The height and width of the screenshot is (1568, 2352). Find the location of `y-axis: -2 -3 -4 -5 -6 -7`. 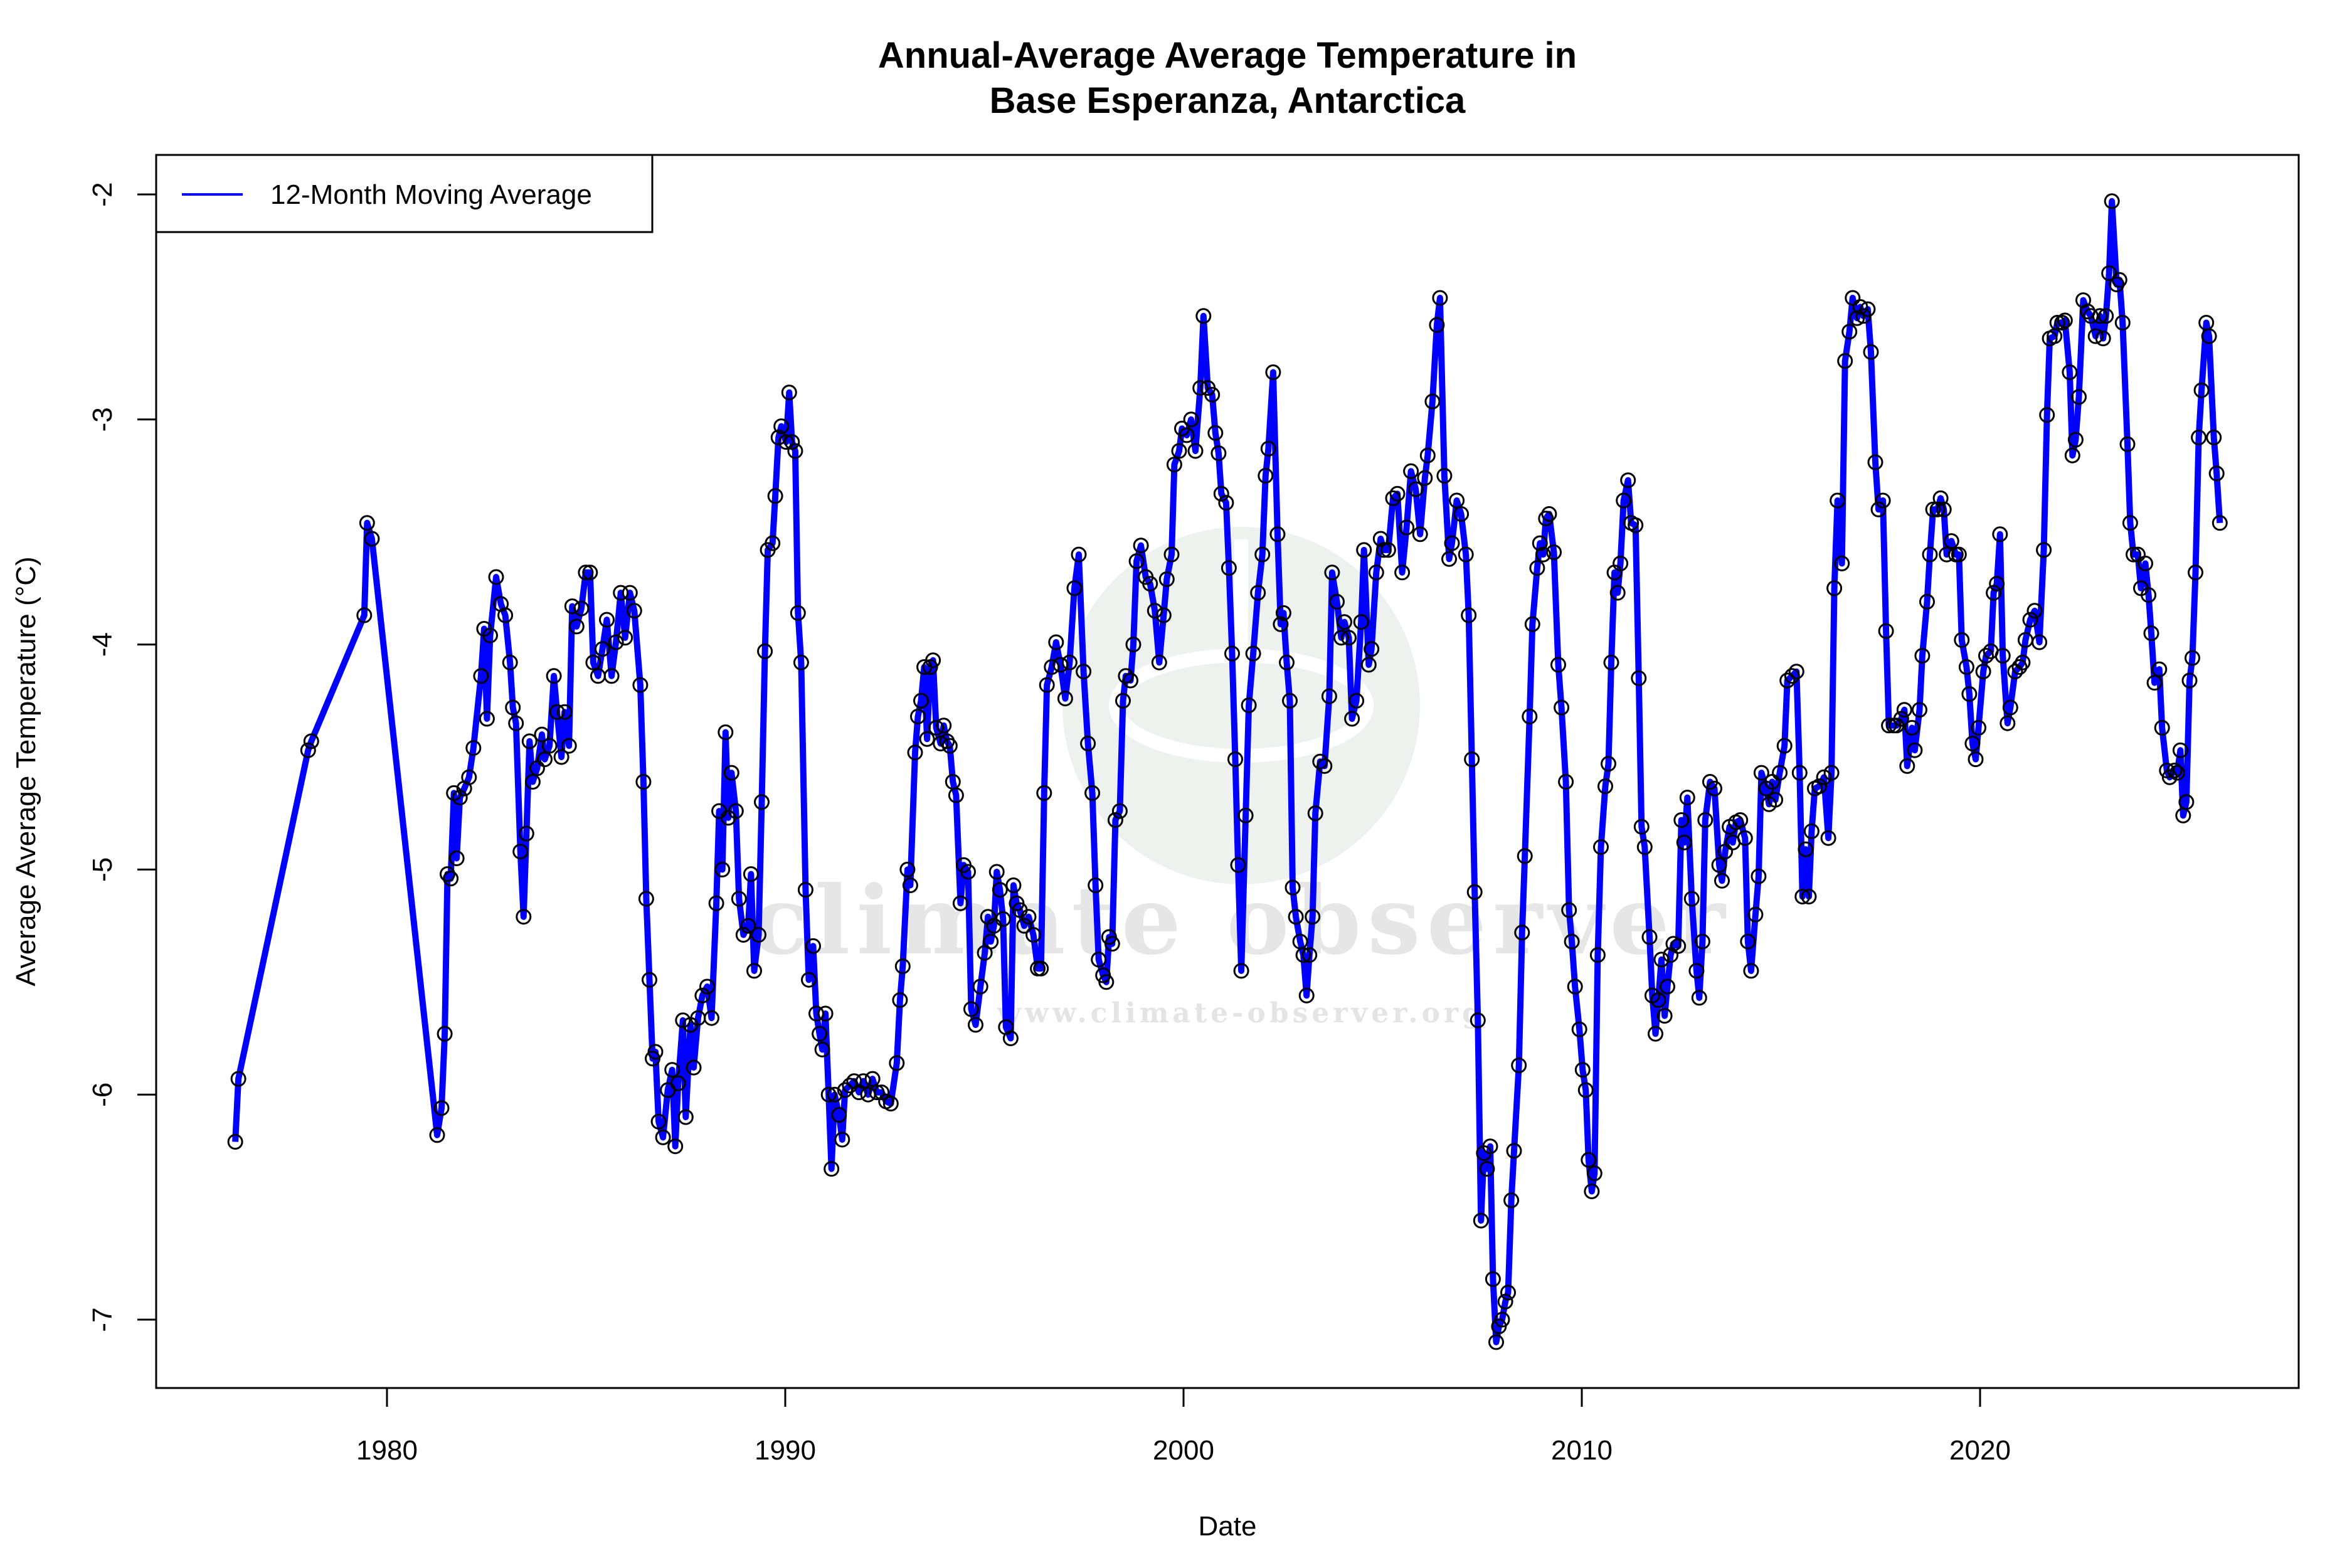

y-axis: -2 -3 -4 -5 -6 -7 is located at coordinates (122, 757).